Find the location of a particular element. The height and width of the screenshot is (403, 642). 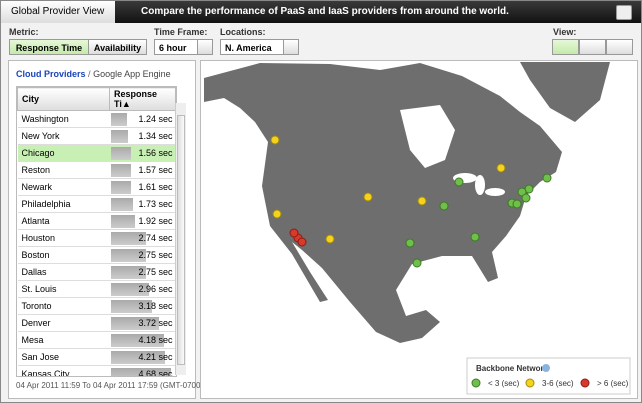

column-header: Response Ti▲ is located at coordinates (142, 99).